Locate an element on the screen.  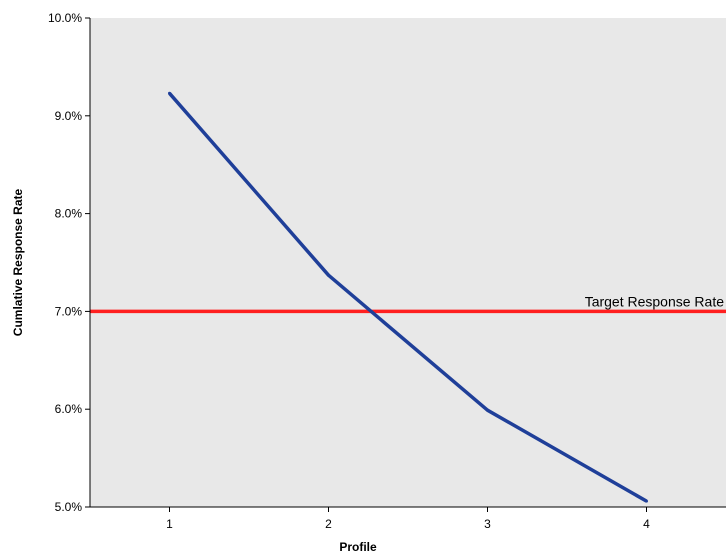
x-tick-label: 4 is located at coordinates (646, 524).